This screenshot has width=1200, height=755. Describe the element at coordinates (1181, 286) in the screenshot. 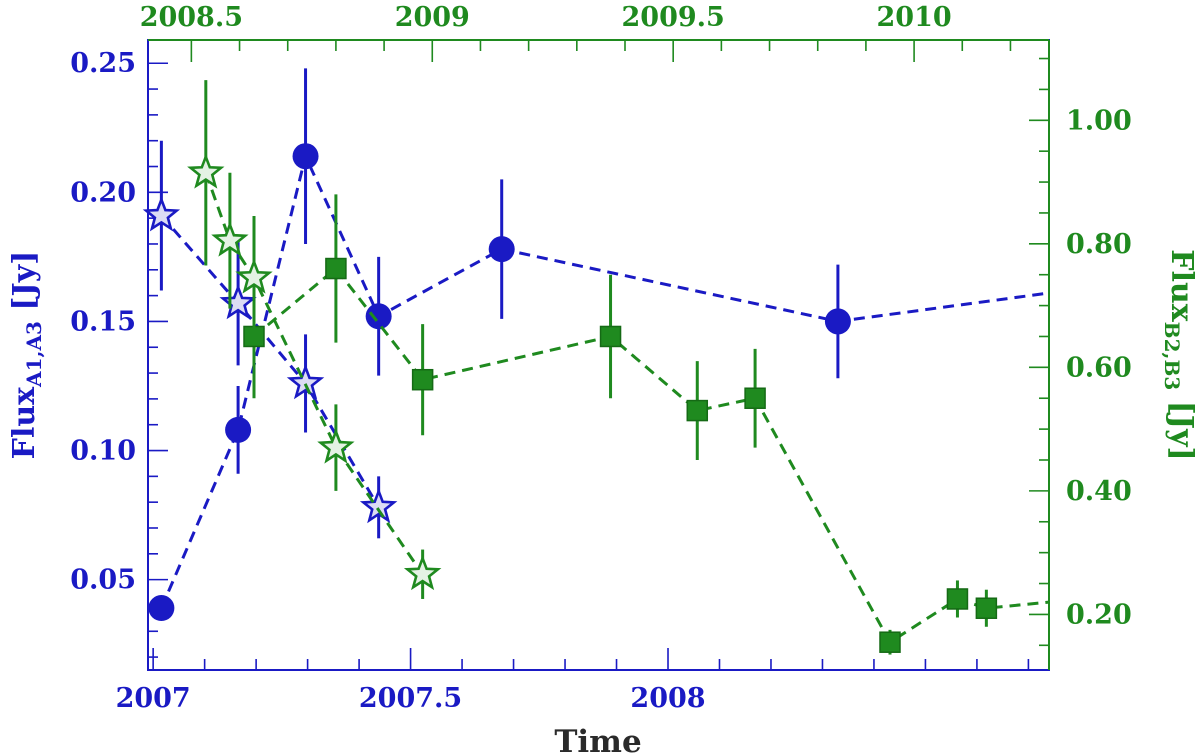

I see `y-axis-label-right-main: Flux` at that location.